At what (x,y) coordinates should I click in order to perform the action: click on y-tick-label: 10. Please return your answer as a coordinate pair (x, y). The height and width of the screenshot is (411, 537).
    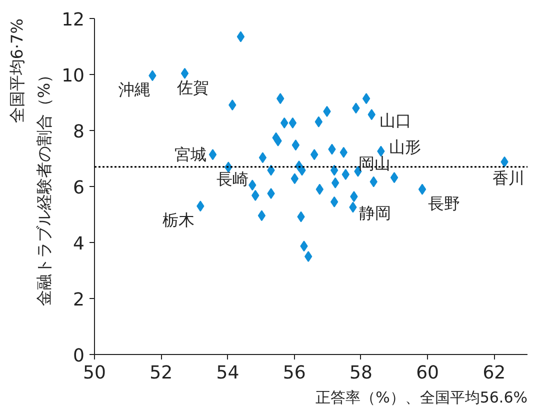
    Looking at the image, I should click on (73, 76).